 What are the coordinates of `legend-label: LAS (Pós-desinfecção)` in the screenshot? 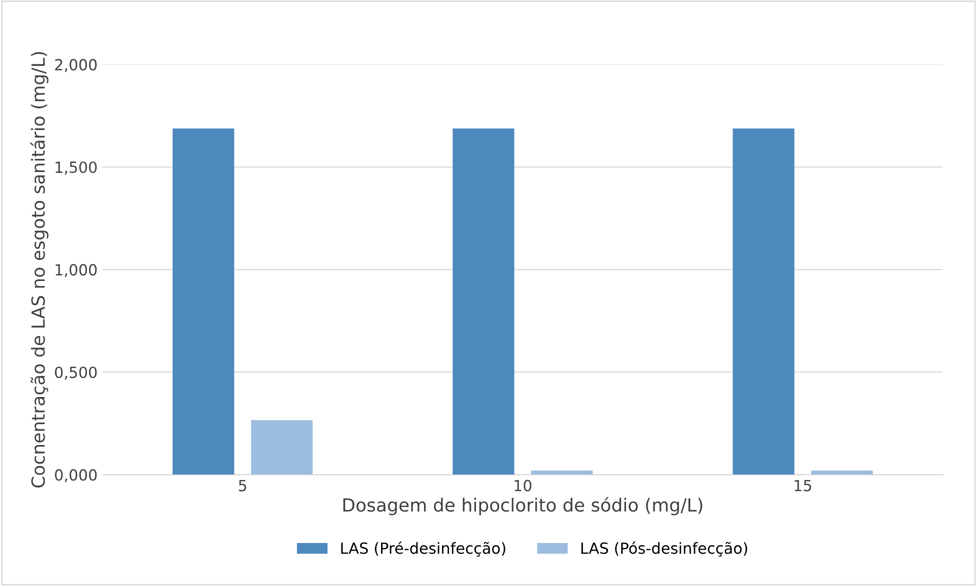 It's located at (664, 549).